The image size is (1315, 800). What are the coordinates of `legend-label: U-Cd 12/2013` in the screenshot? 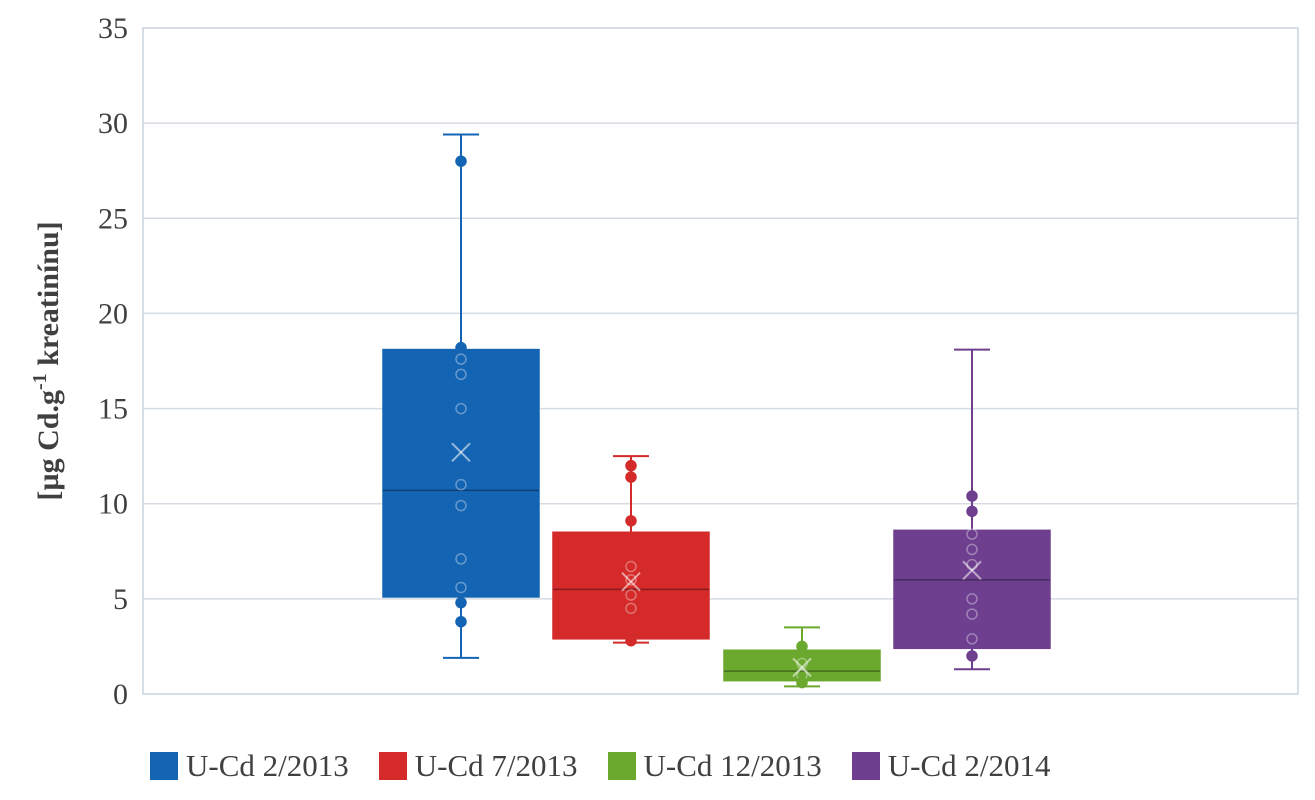 It's located at (732, 765).